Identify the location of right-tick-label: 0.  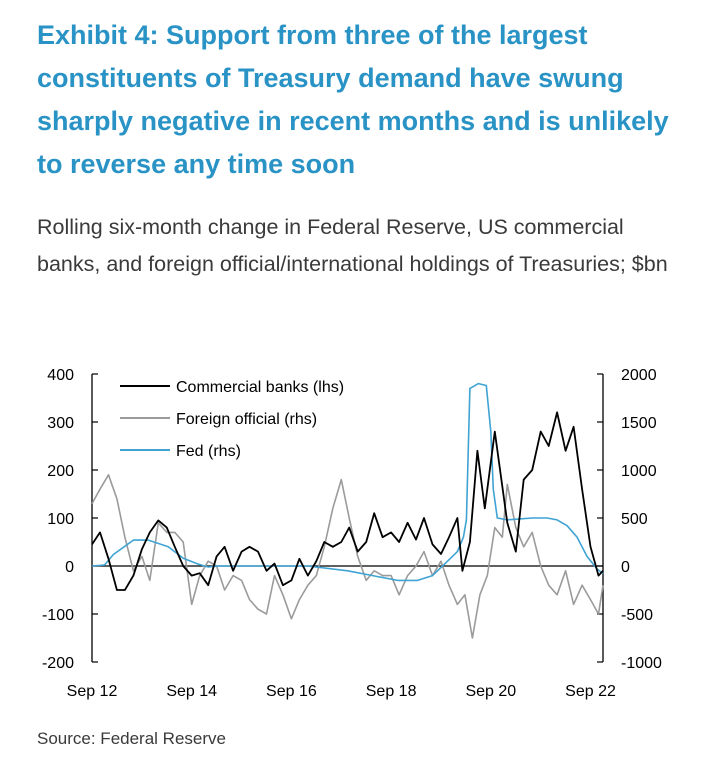
(625, 567).